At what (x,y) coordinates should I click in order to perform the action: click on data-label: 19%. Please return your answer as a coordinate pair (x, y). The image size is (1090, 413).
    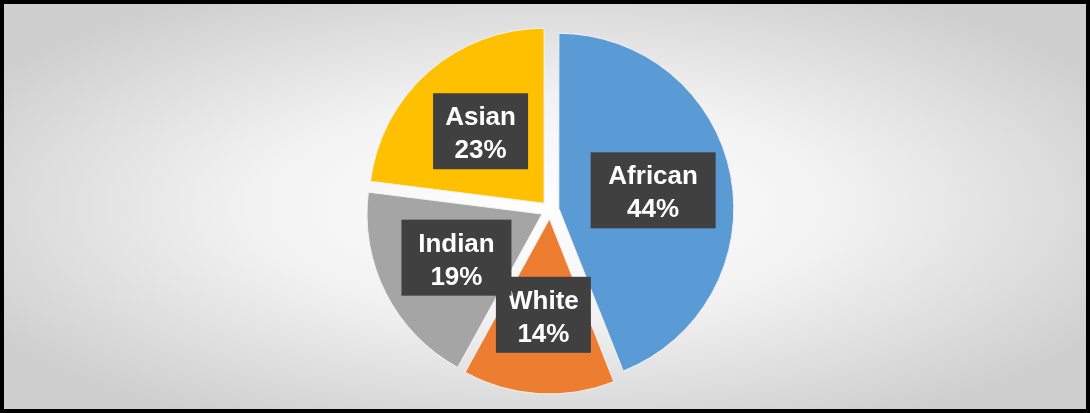
    Looking at the image, I should click on (456, 275).